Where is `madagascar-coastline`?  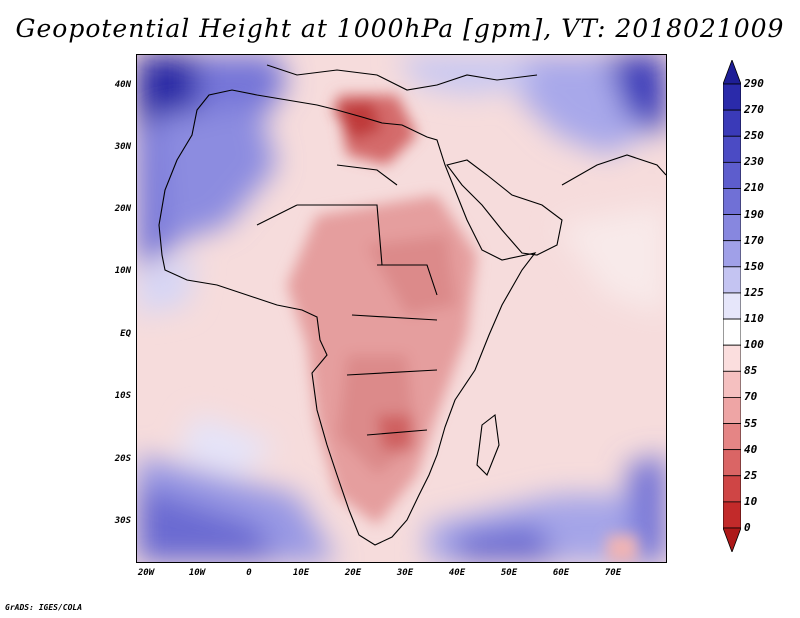
madagascar-coastline is located at coordinates (488, 444).